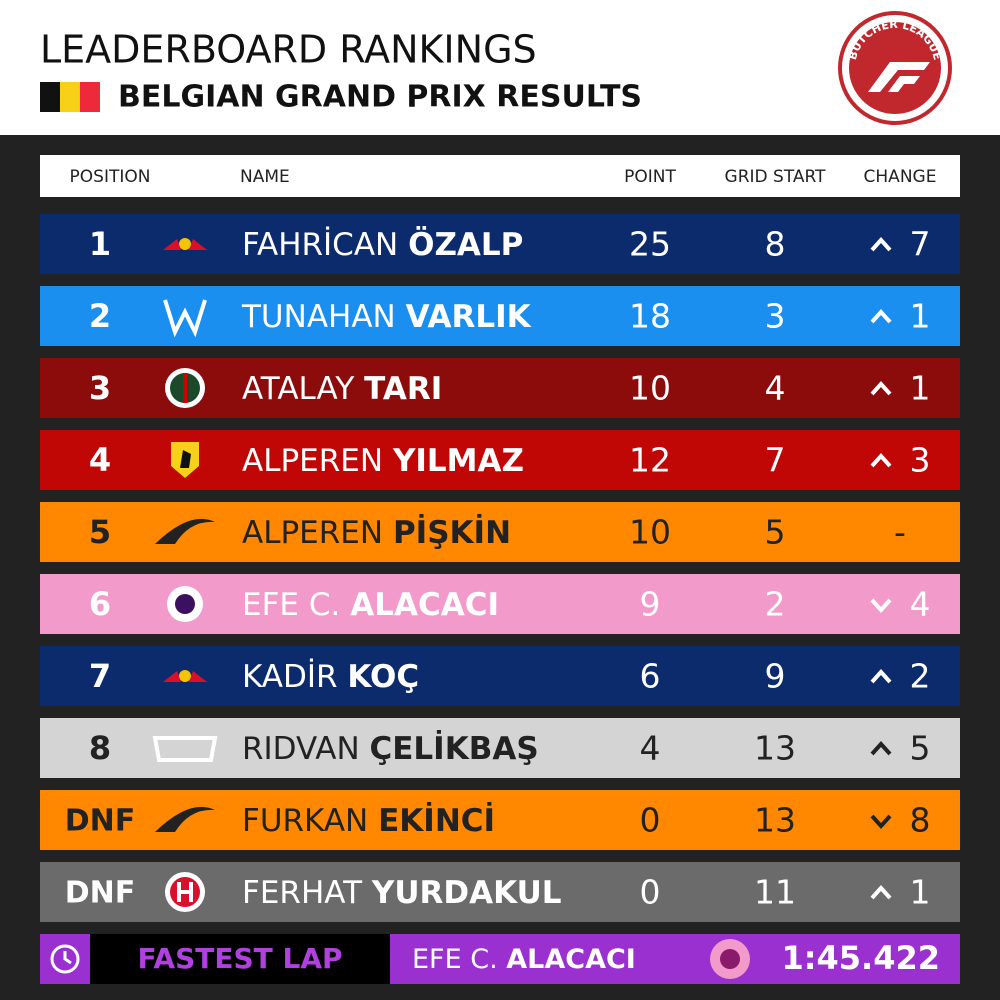  I want to click on change: -, so click(900, 532).